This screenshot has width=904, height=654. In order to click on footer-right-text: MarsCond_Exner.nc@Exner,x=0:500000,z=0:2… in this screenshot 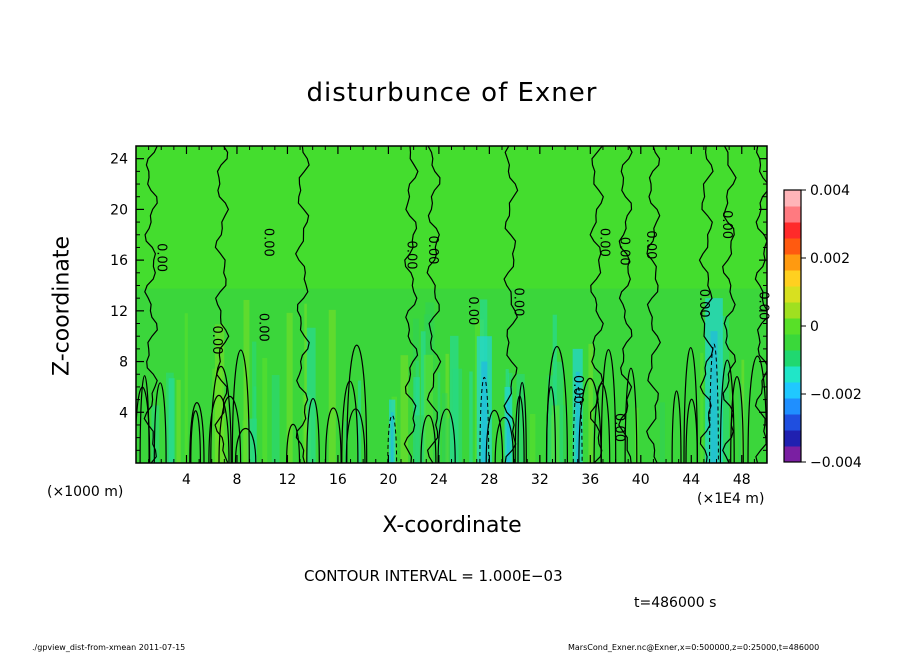, I will do `click(694, 647)`.